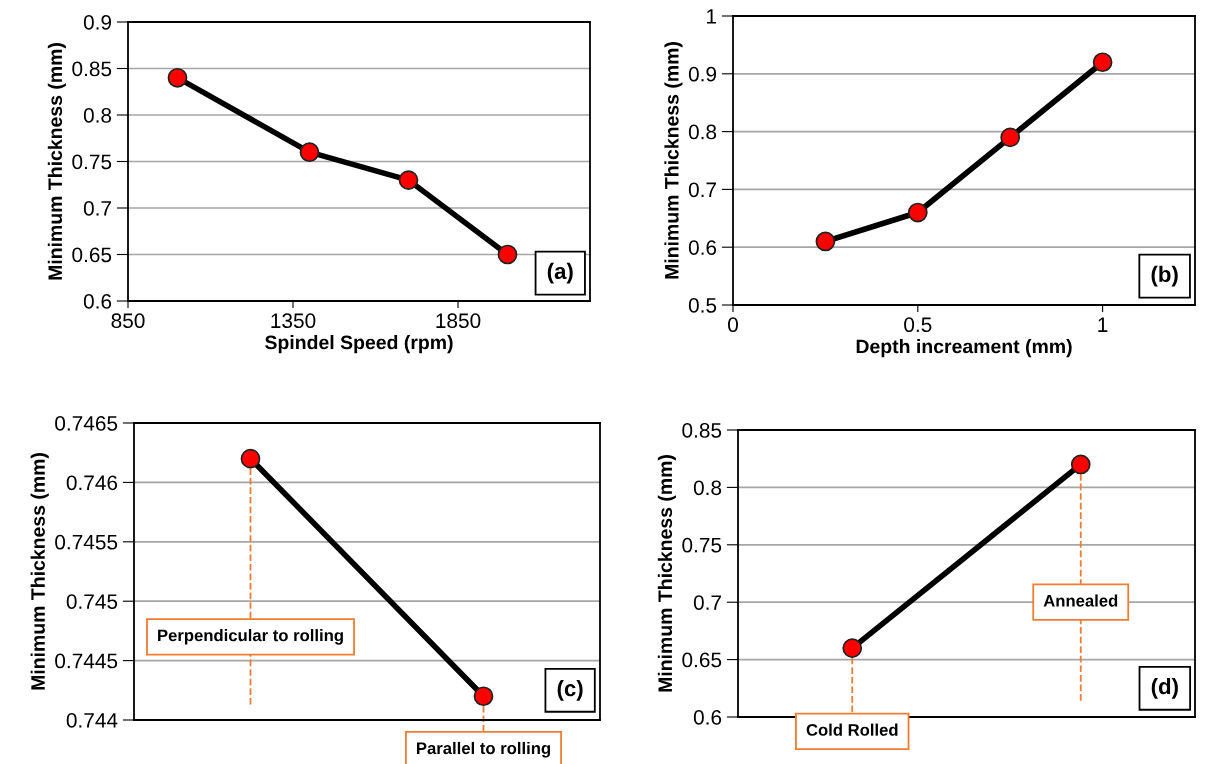 Image resolution: width=1205 pixels, height=764 pixels. Describe the element at coordinates (1164, 688) in the screenshot. I see `annotation: (d)` at that location.